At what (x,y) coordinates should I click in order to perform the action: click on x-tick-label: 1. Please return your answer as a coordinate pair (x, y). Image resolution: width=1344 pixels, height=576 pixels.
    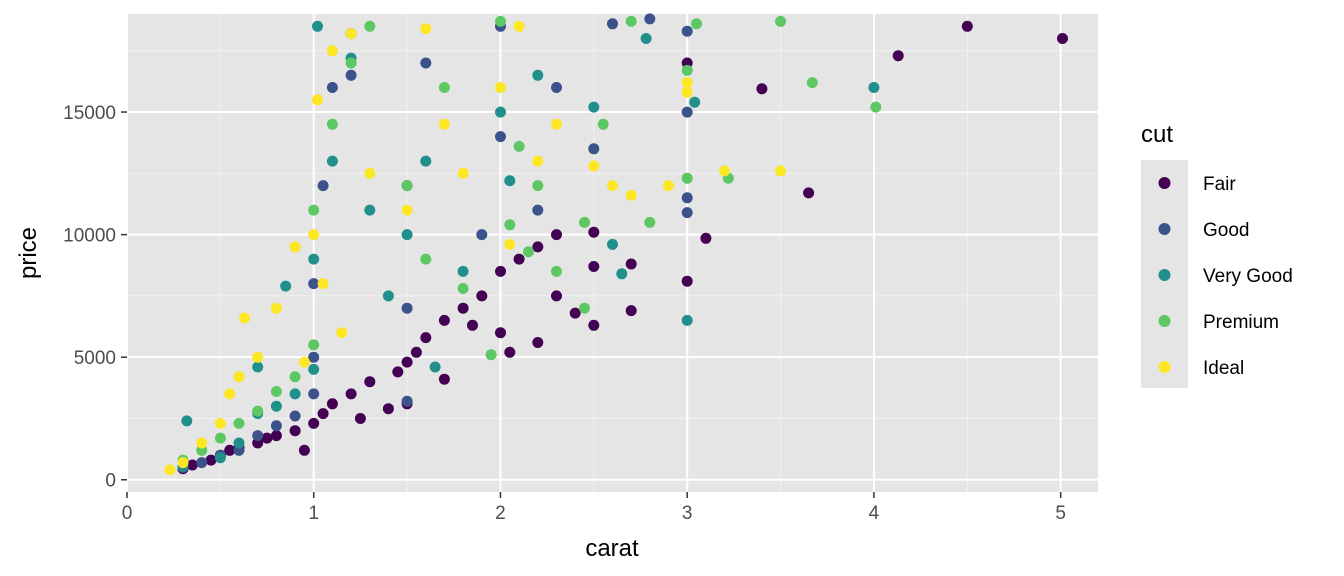
    Looking at the image, I should click on (313, 513).